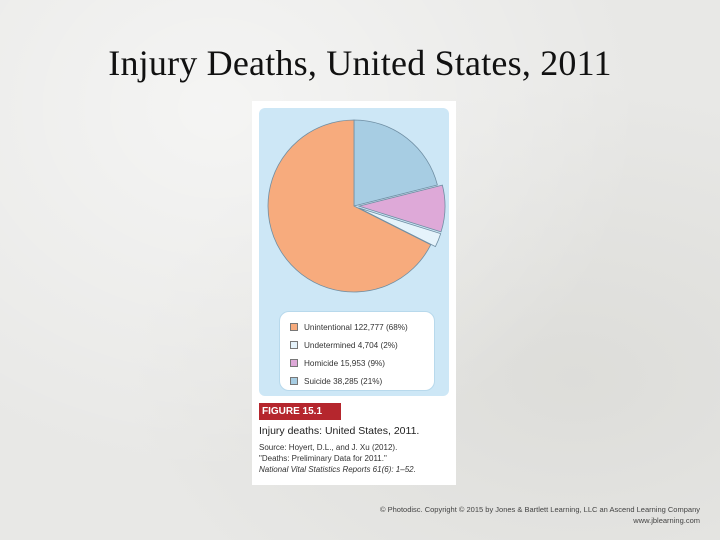 This screenshot has width=720, height=540. I want to click on source-line: Source: Hoyert, D.L., and J. Xu (2012)., so click(328, 447).